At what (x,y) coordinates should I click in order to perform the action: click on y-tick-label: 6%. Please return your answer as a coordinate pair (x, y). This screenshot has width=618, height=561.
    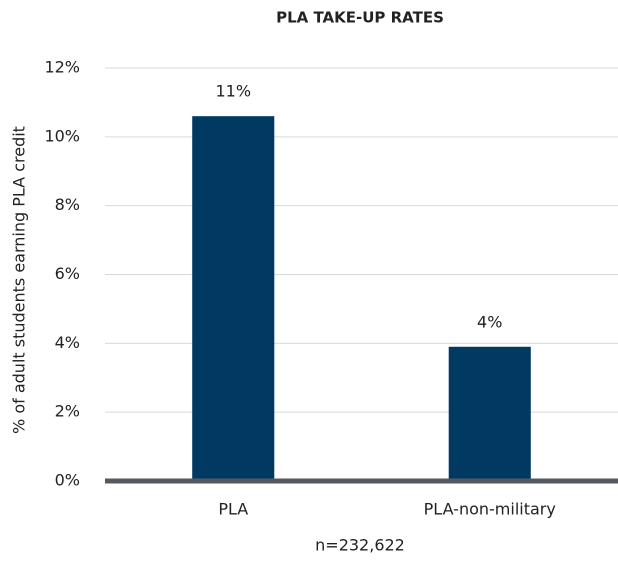
    Looking at the image, I should click on (67, 273).